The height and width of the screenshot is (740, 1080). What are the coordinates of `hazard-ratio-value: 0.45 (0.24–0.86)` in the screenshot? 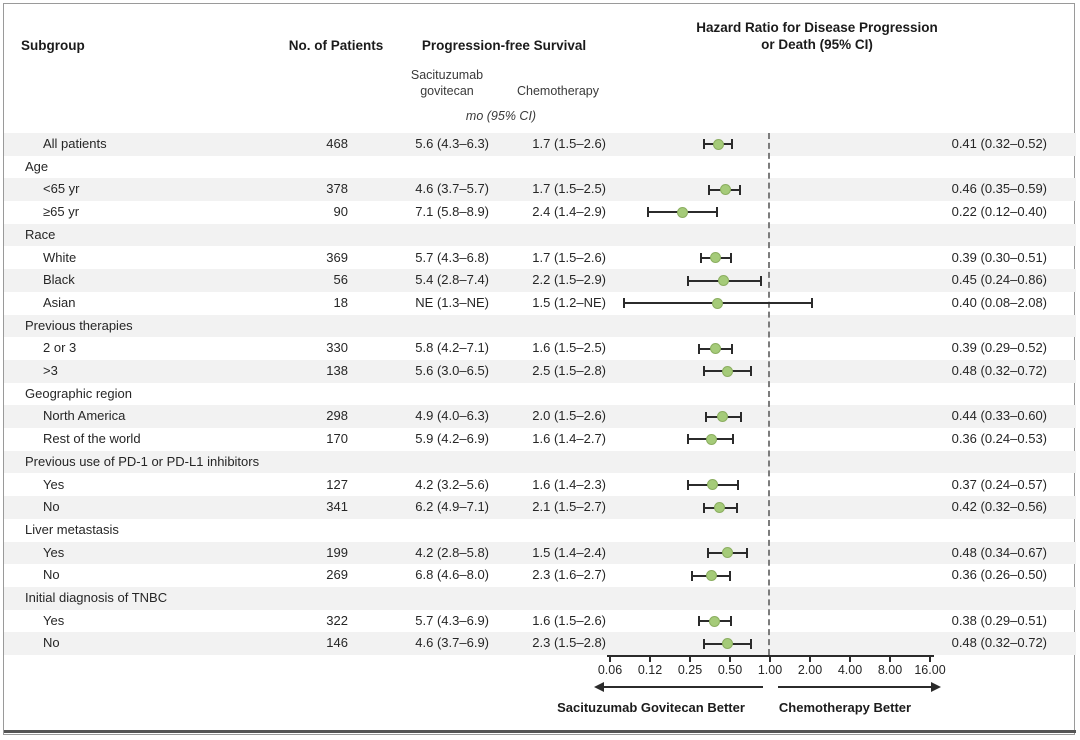 It's located at (999, 280).